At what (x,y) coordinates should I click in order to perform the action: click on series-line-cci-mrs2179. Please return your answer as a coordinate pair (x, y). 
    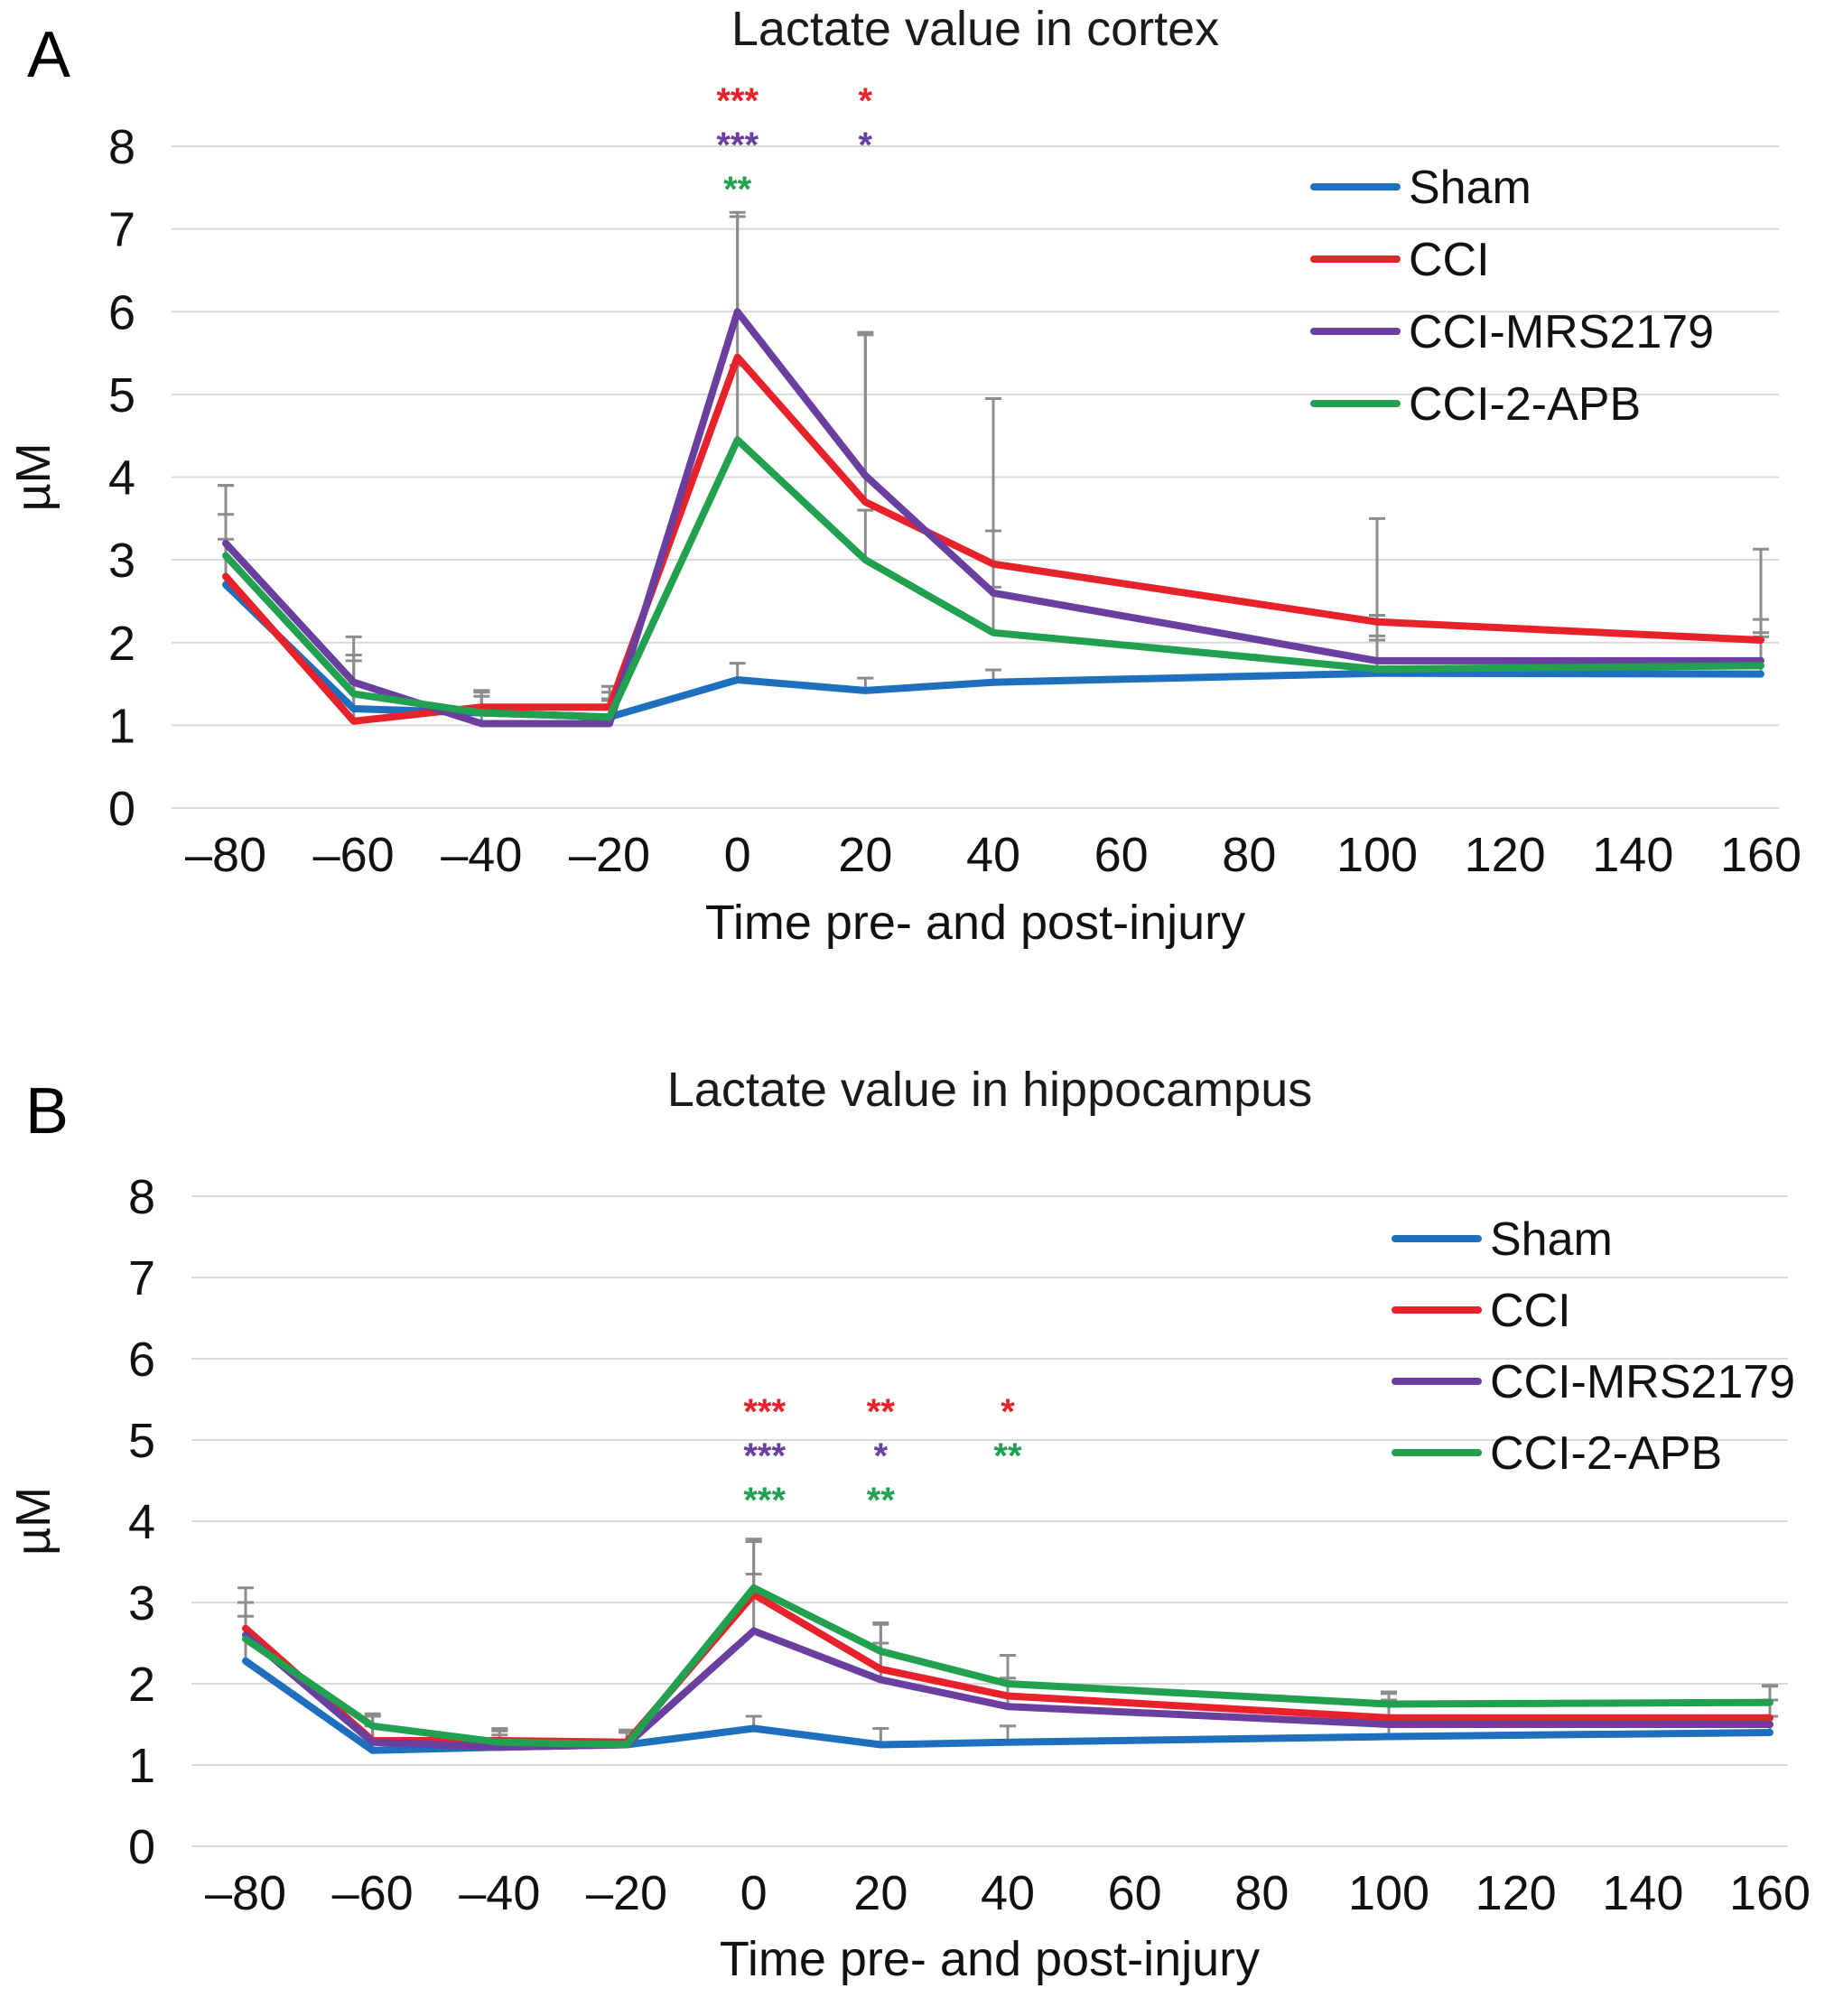
    Looking at the image, I should click on (1007, 1689).